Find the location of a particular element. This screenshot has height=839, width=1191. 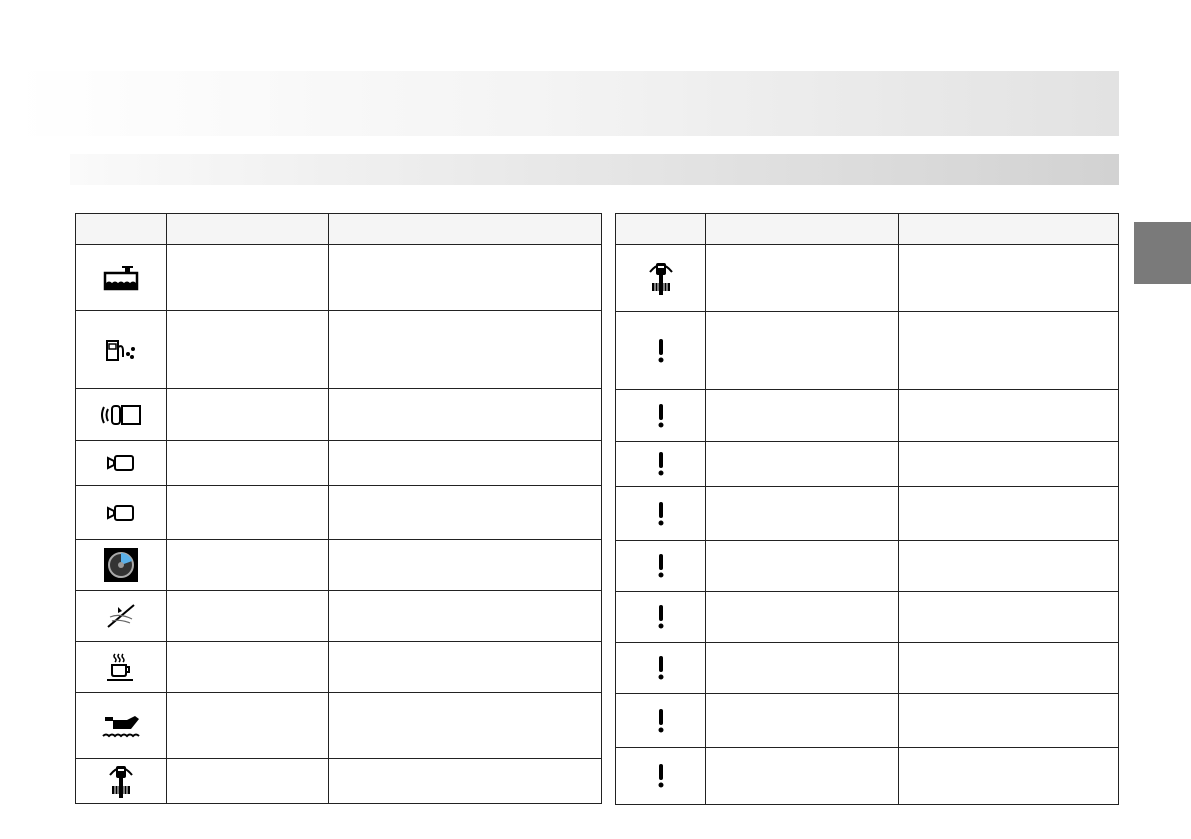

oil-pressure-icon is located at coordinates (121, 726).